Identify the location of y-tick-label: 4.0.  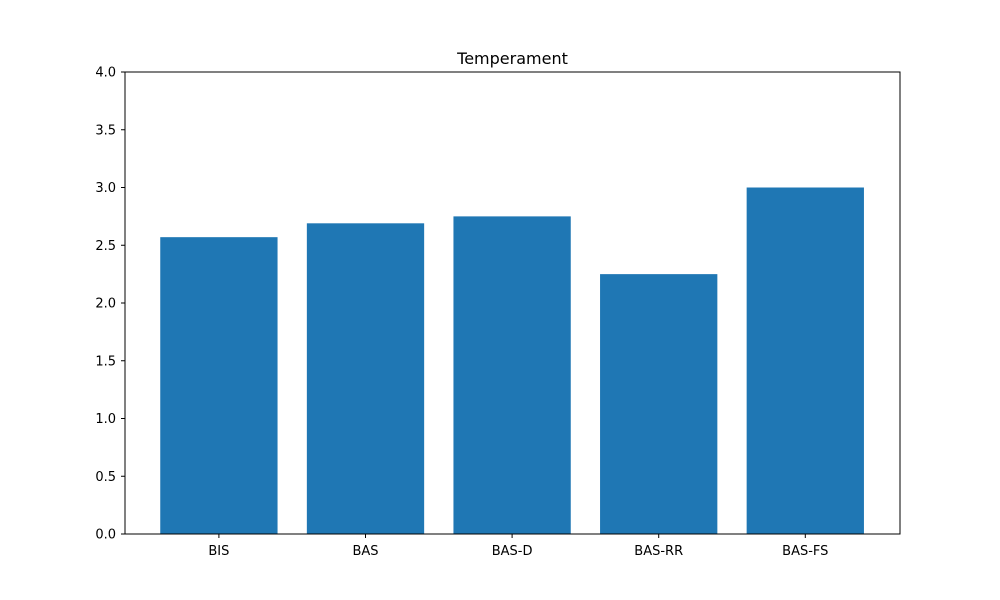
(105, 73).